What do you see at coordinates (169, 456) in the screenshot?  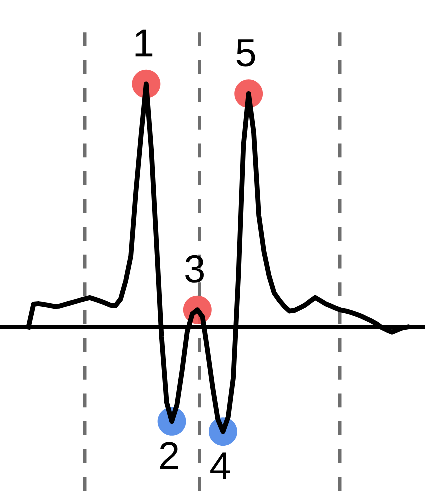 I see `annotation: 2` at bounding box center [169, 456].